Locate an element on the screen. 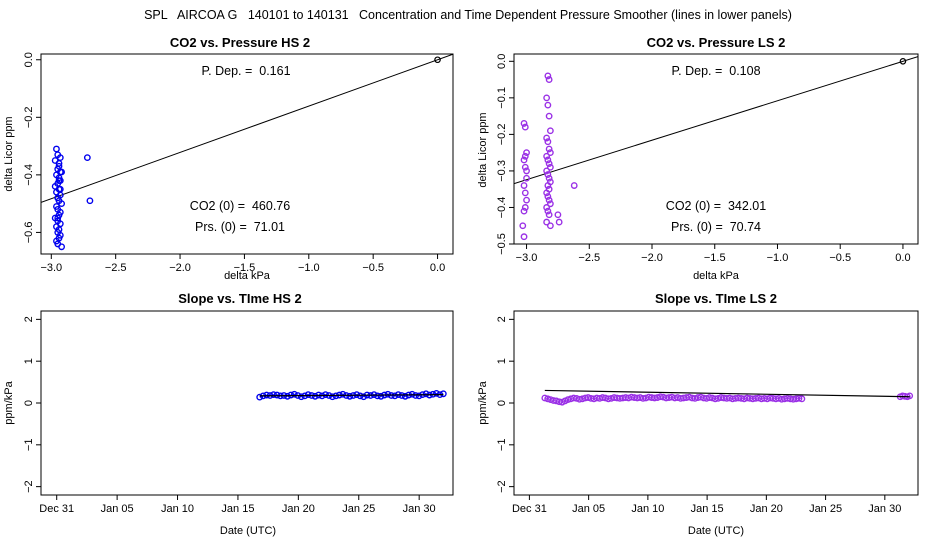  y-tick-label: 1 is located at coordinates (502, 361).